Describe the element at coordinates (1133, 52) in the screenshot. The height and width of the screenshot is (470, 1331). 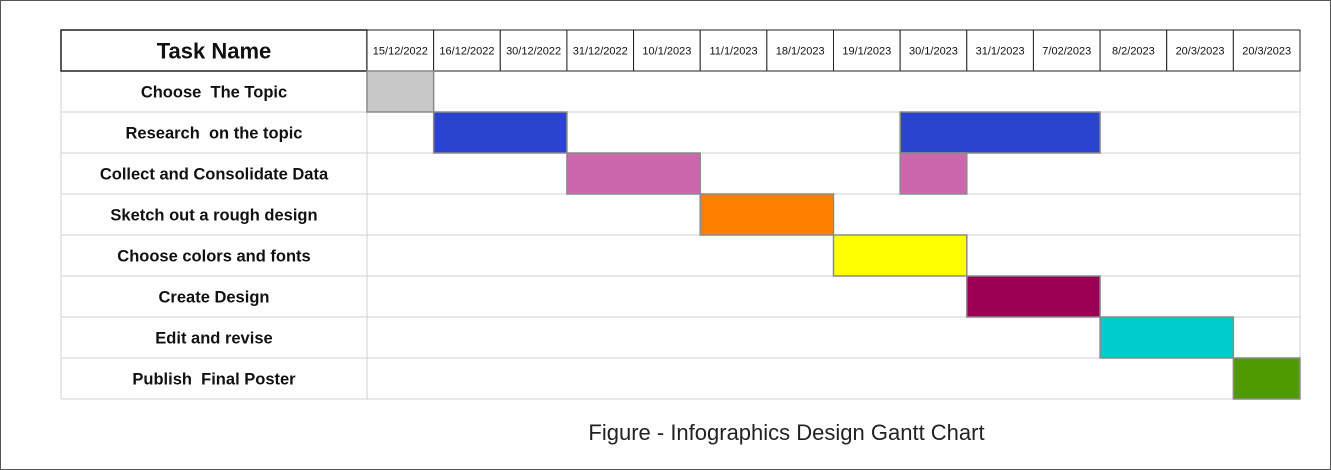
I see `date-tick-label: 8/2/2023` at that location.